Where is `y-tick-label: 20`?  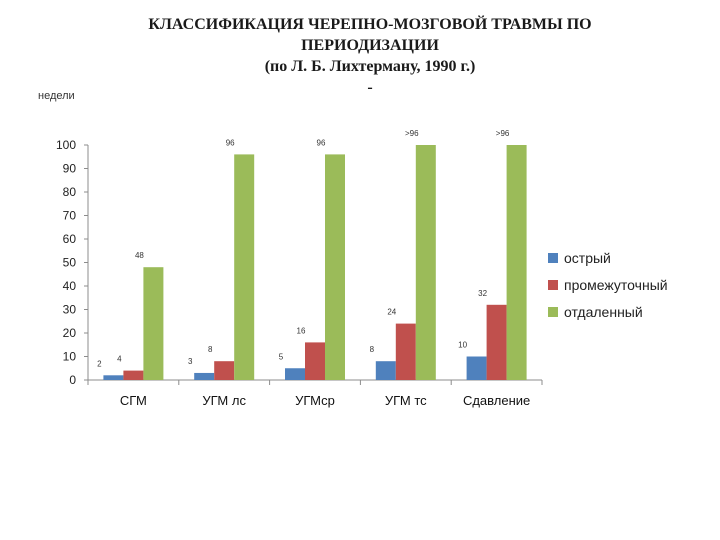 y-tick-label: 20 is located at coordinates (70, 333).